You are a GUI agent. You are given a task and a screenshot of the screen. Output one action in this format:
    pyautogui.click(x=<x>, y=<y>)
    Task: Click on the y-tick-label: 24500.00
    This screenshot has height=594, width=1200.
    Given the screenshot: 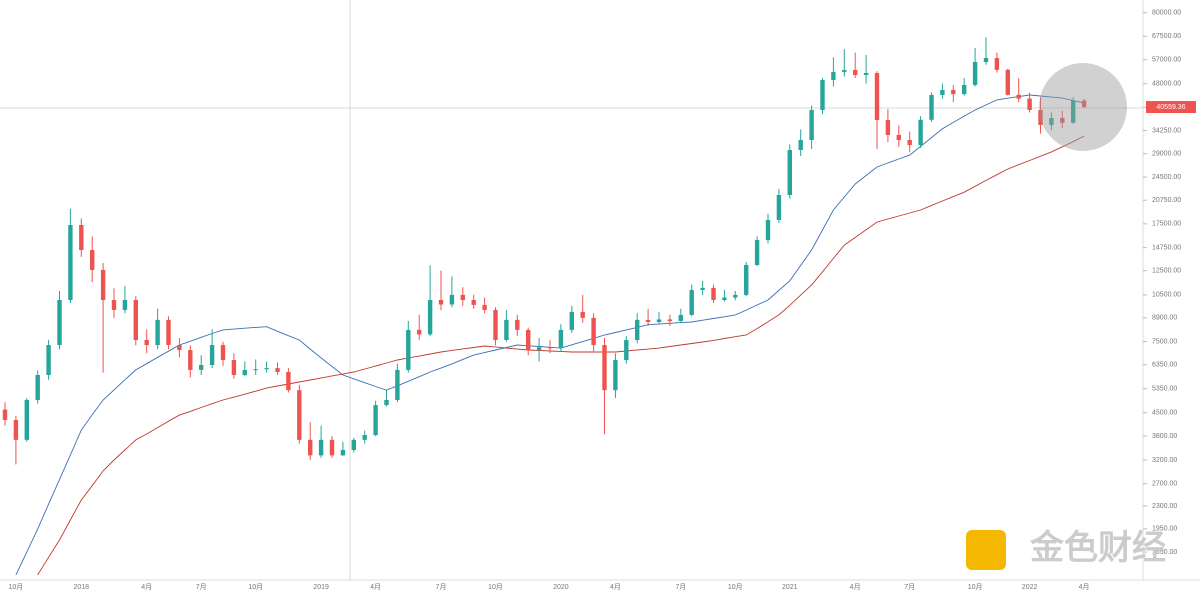 What is the action you would take?
    pyautogui.click(x=1166, y=177)
    